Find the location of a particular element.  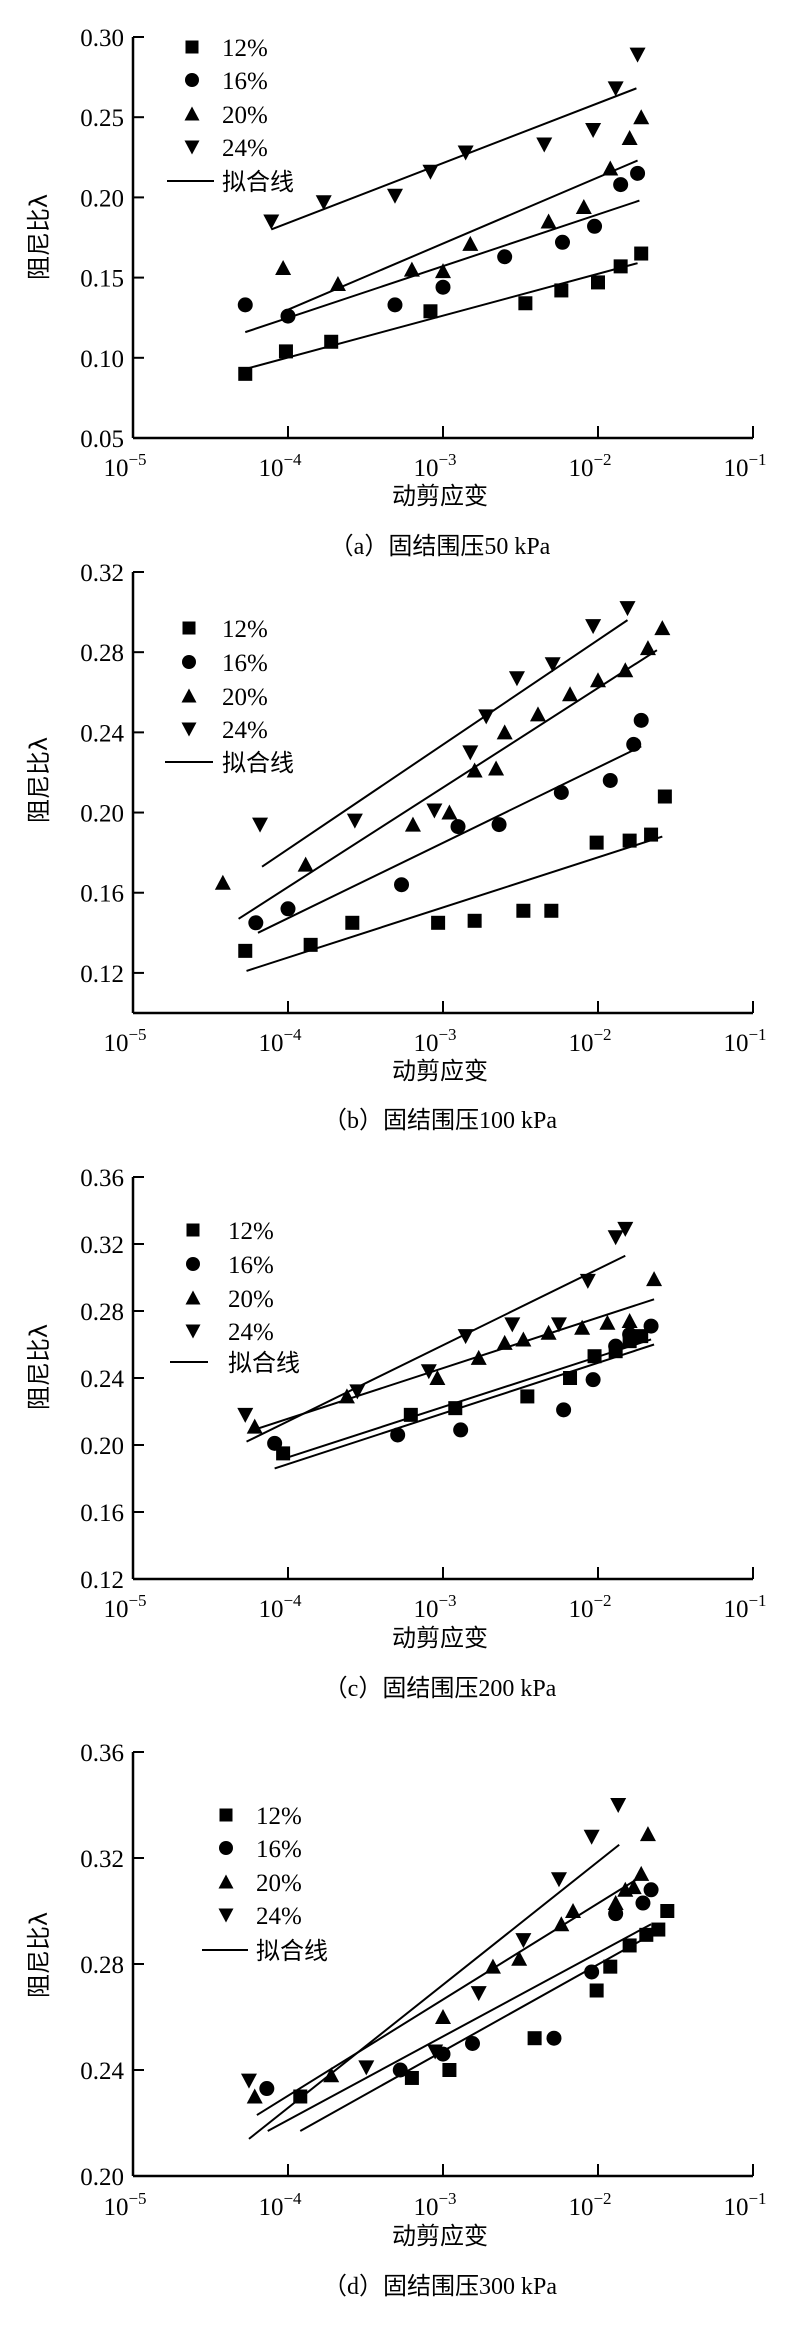

legend: 12% 16% 20% 24% 拟合线 is located at coordinates (235, 1297).